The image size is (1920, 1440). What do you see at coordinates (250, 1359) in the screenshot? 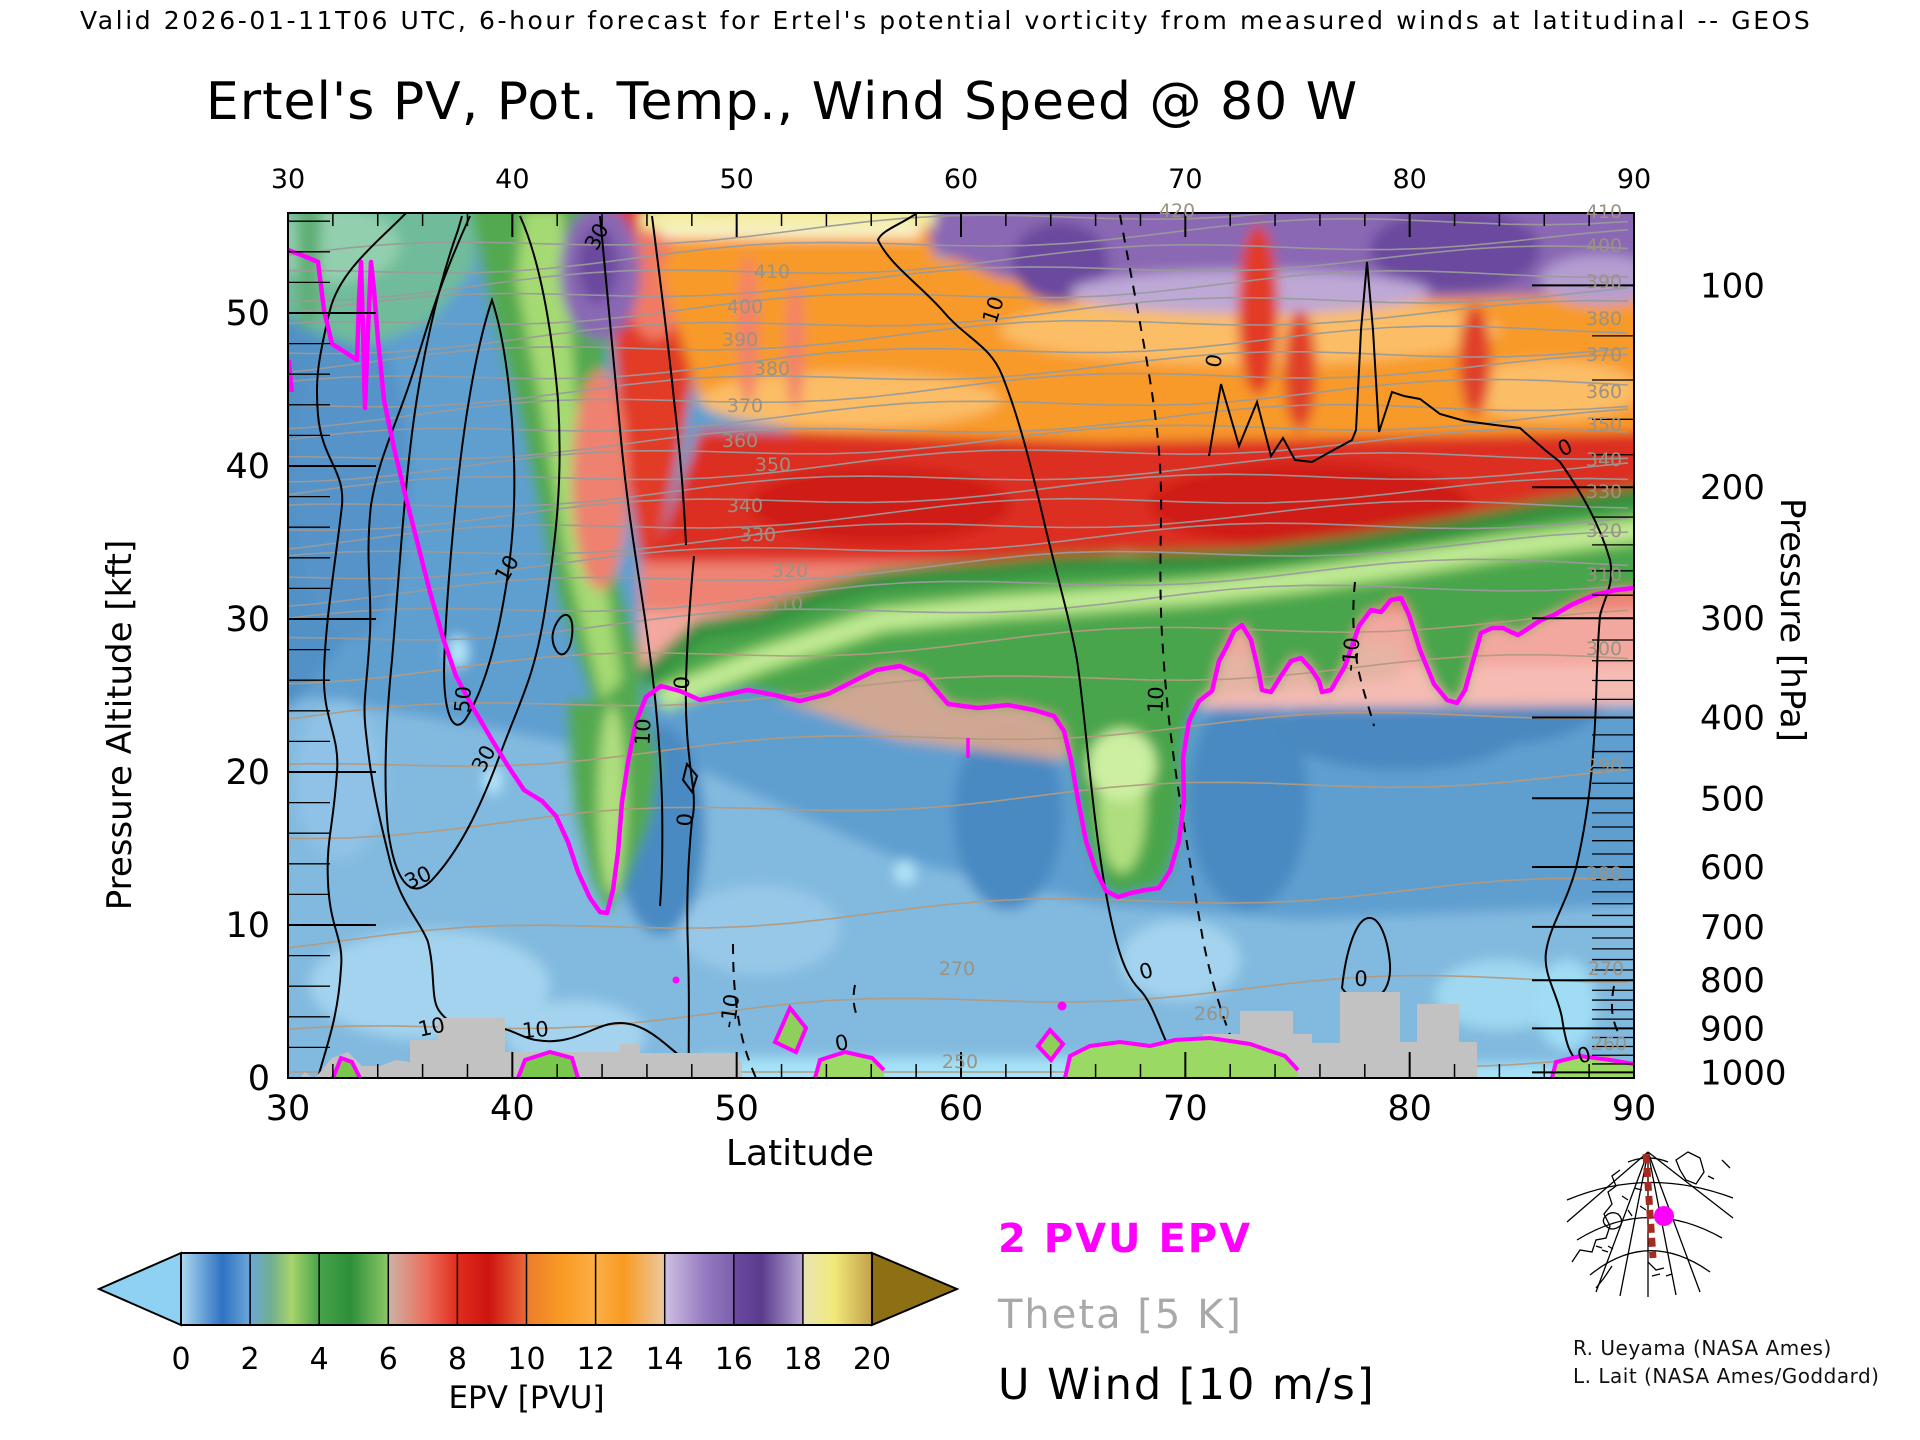
I see `colorbar-tick-label: 2` at bounding box center [250, 1359].